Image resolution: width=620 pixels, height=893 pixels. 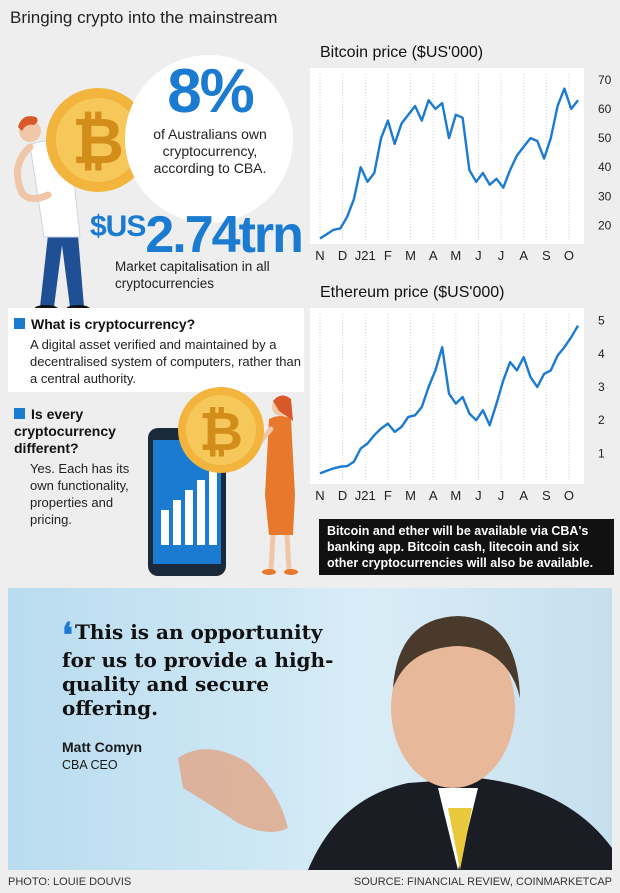 What do you see at coordinates (605, 138) in the screenshot?
I see `bitcoin-y-tick-label: 50` at bounding box center [605, 138].